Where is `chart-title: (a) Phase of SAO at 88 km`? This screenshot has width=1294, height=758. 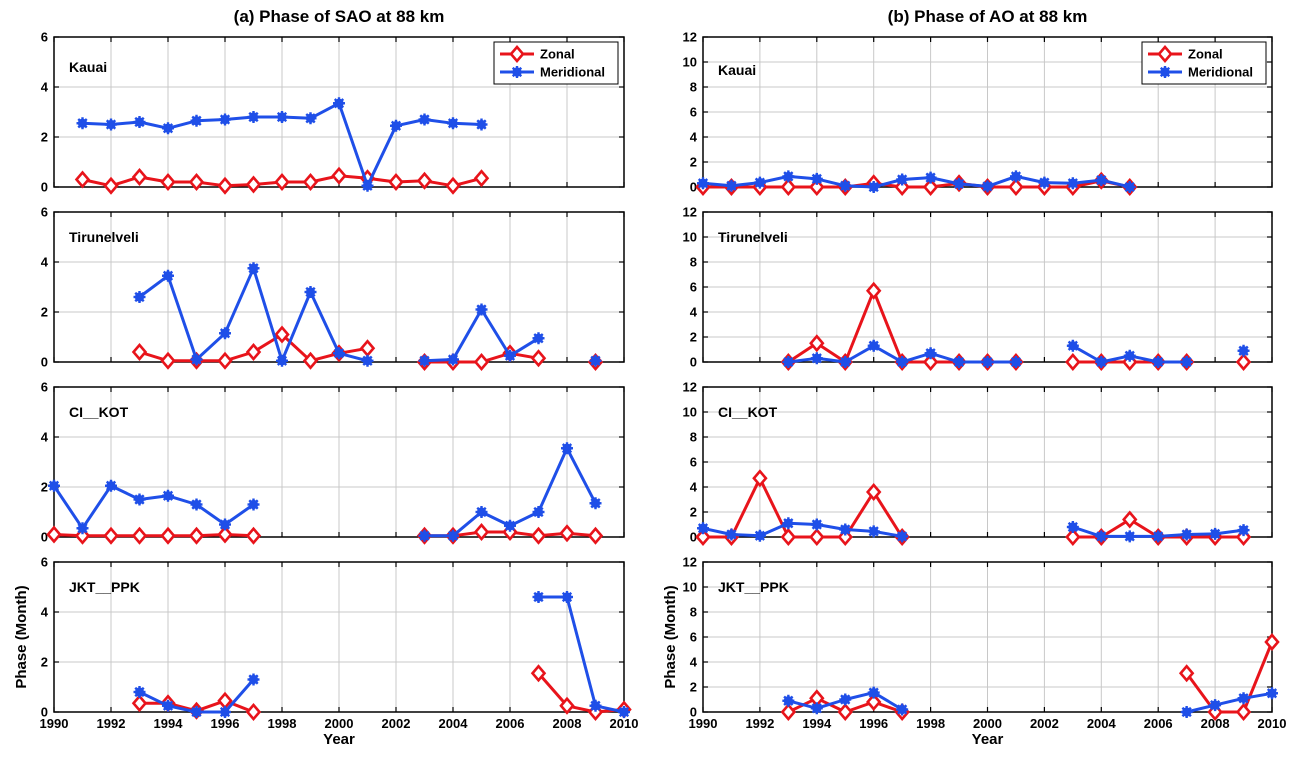 chart-title: (a) Phase of SAO at 88 km is located at coordinates (339, 16).